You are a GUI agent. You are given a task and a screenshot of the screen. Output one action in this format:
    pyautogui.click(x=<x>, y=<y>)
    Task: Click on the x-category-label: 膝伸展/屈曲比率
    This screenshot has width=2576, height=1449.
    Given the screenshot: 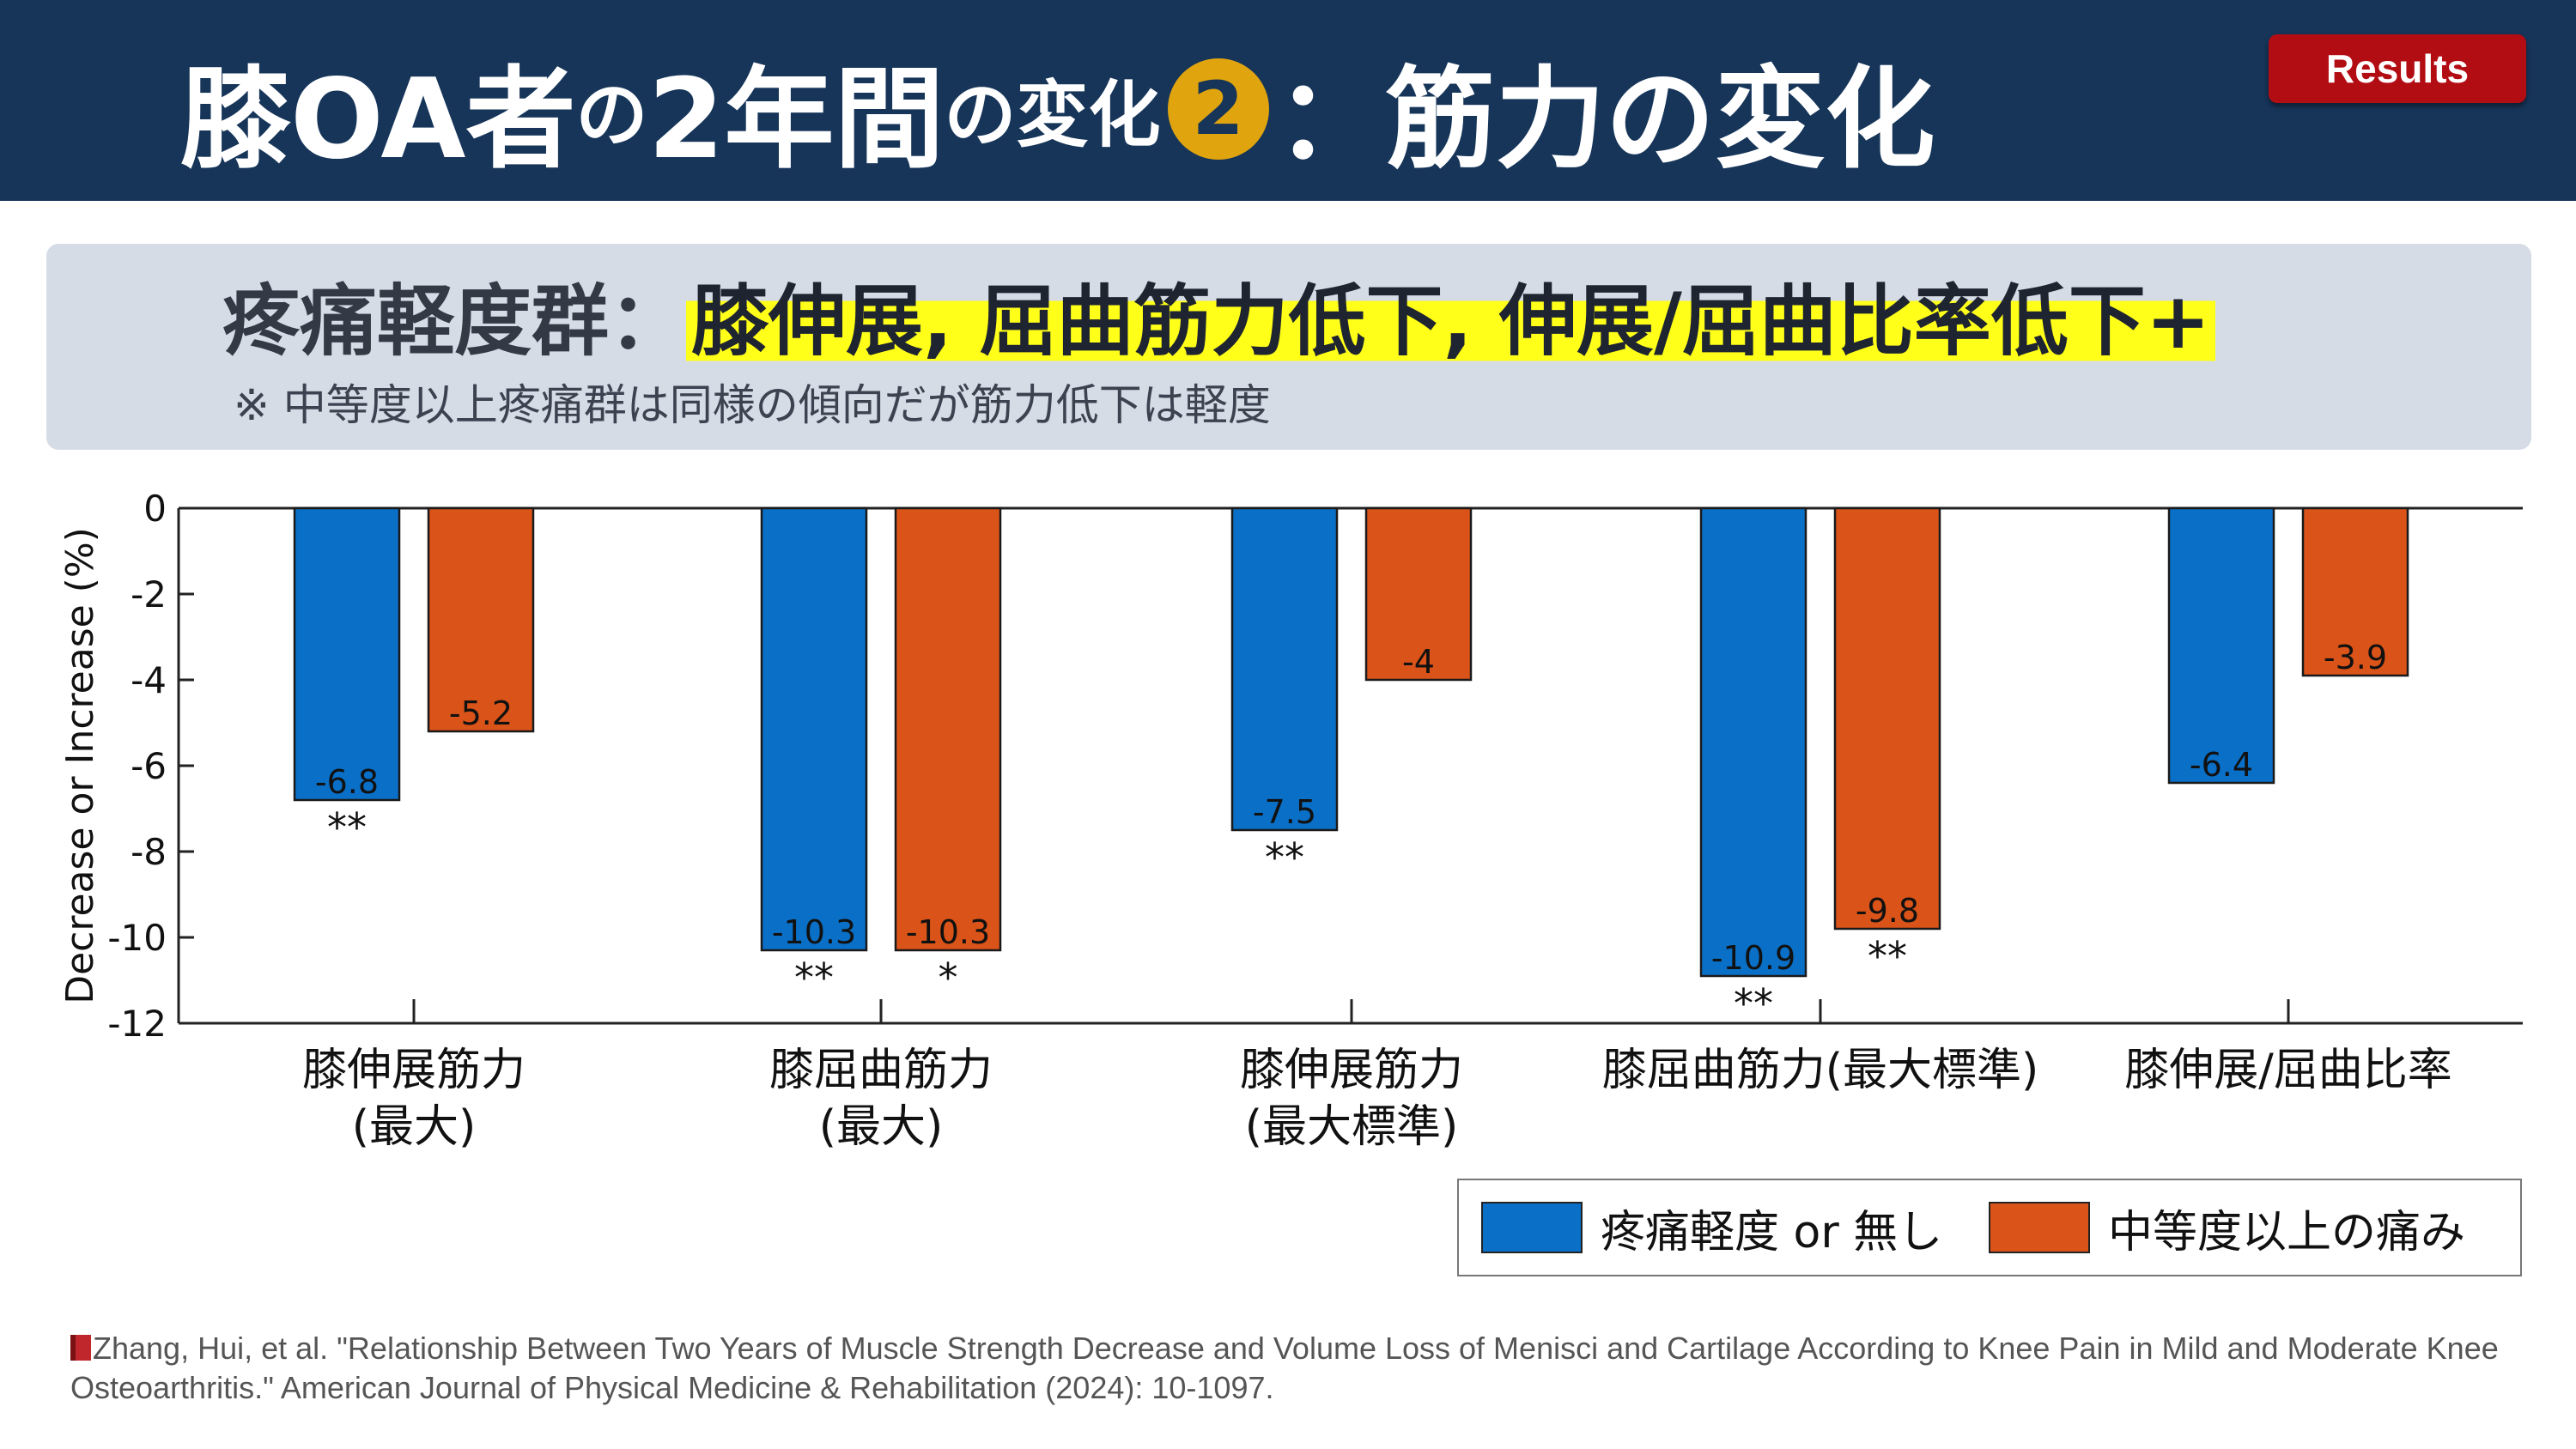 What is the action you would take?
    pyautogui.click(x=2288, y=1070)
    